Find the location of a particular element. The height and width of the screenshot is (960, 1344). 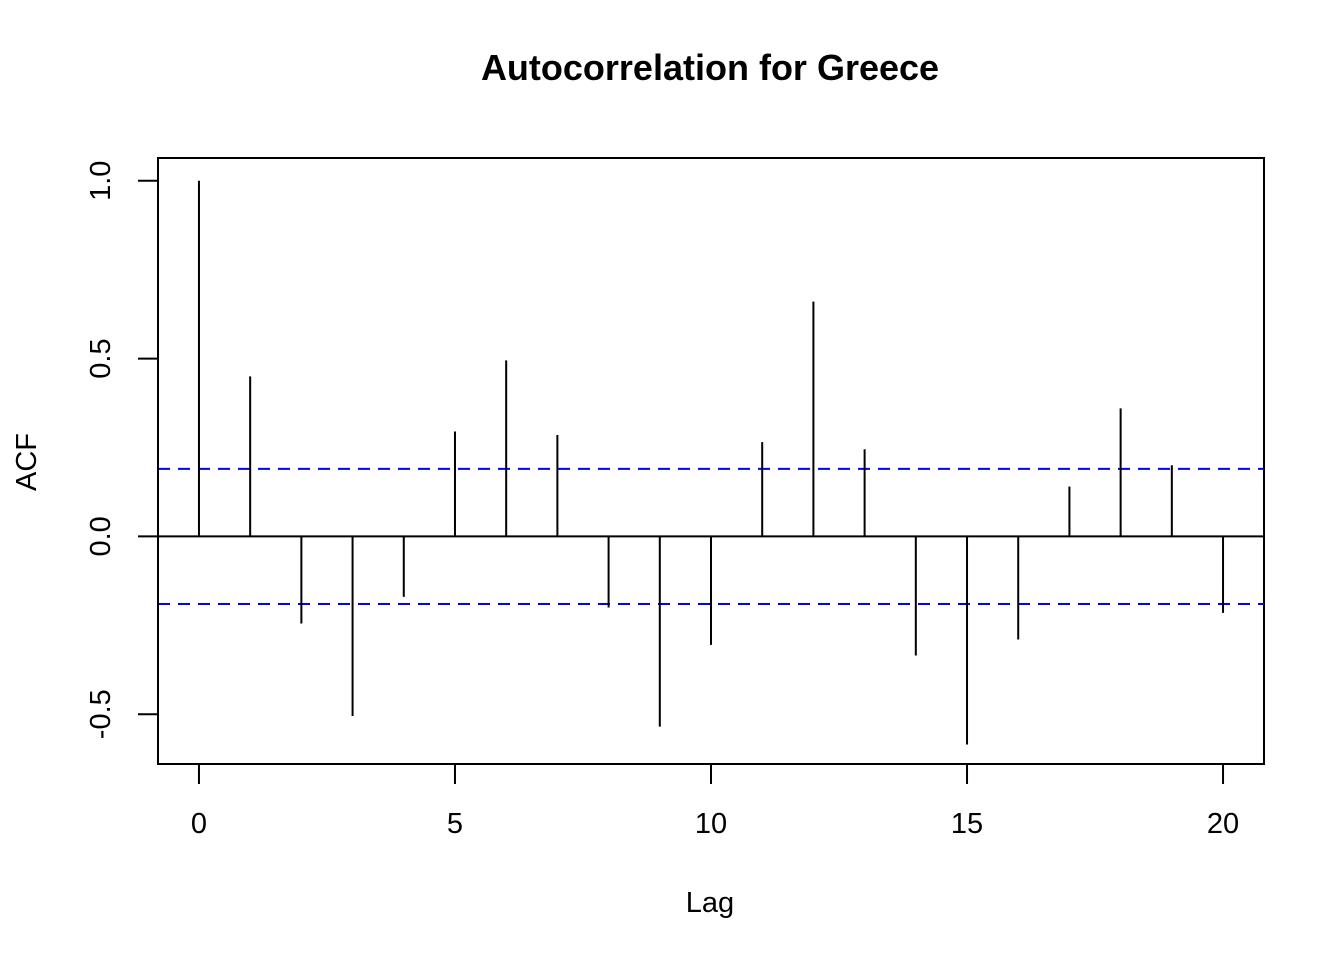

x-tick-label-20: 20 is located at coordinates (1223, 824).